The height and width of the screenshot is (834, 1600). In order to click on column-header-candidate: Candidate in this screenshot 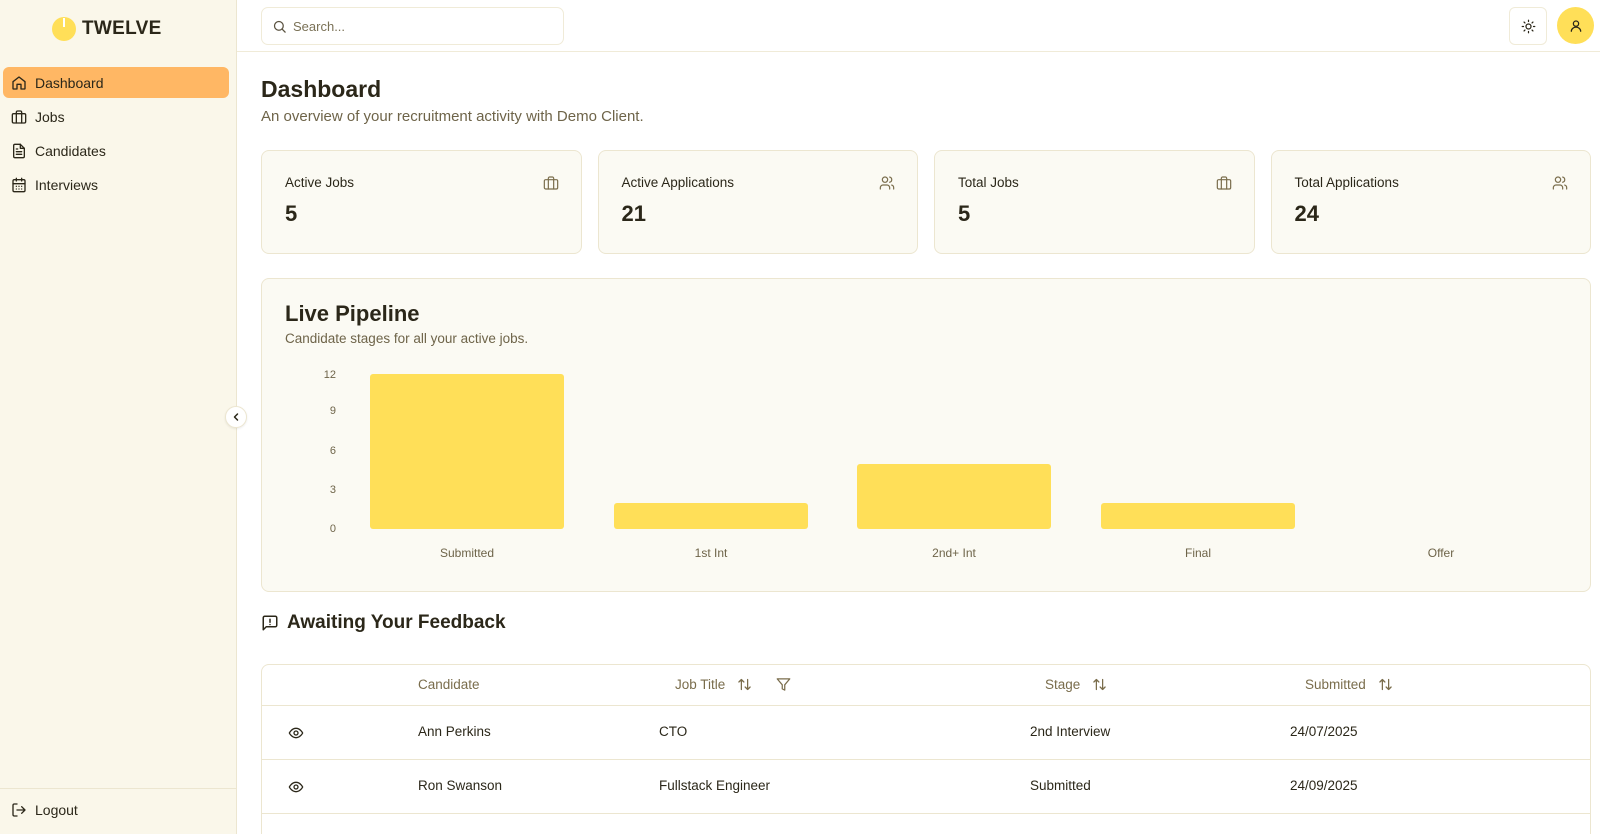, I will do `click(449, 684)`.